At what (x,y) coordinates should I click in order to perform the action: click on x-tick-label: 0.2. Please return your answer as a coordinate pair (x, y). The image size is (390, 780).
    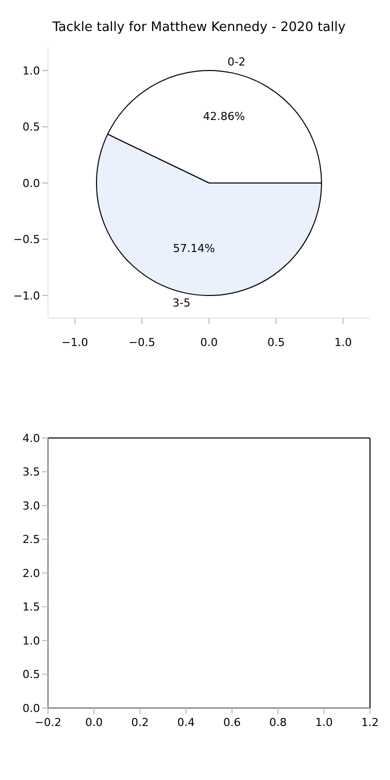
    Looking at the image, I should click on (140, 722).